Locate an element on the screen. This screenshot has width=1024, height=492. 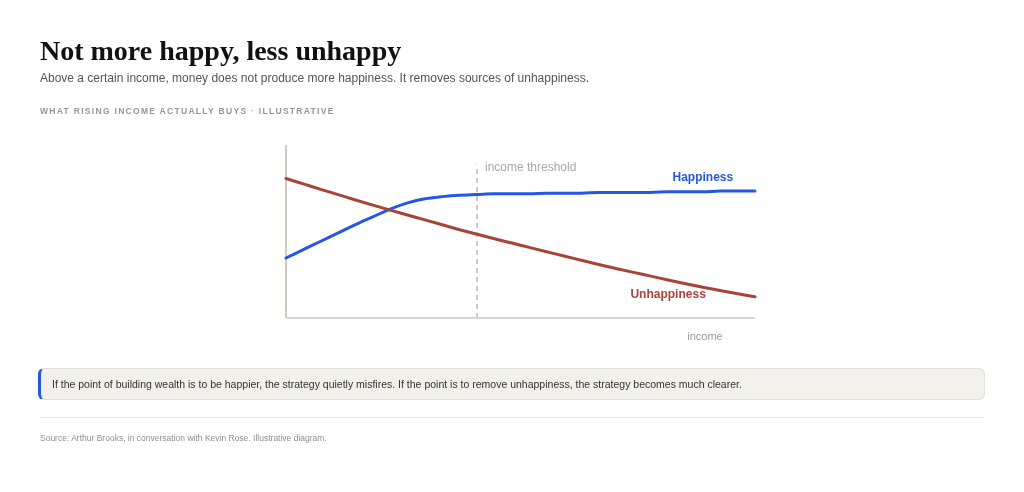
source-note: Source: Arthur Brooks, in conversation with Kevin Rose. Illustrative diagram. is located at coordinates (183, 438).